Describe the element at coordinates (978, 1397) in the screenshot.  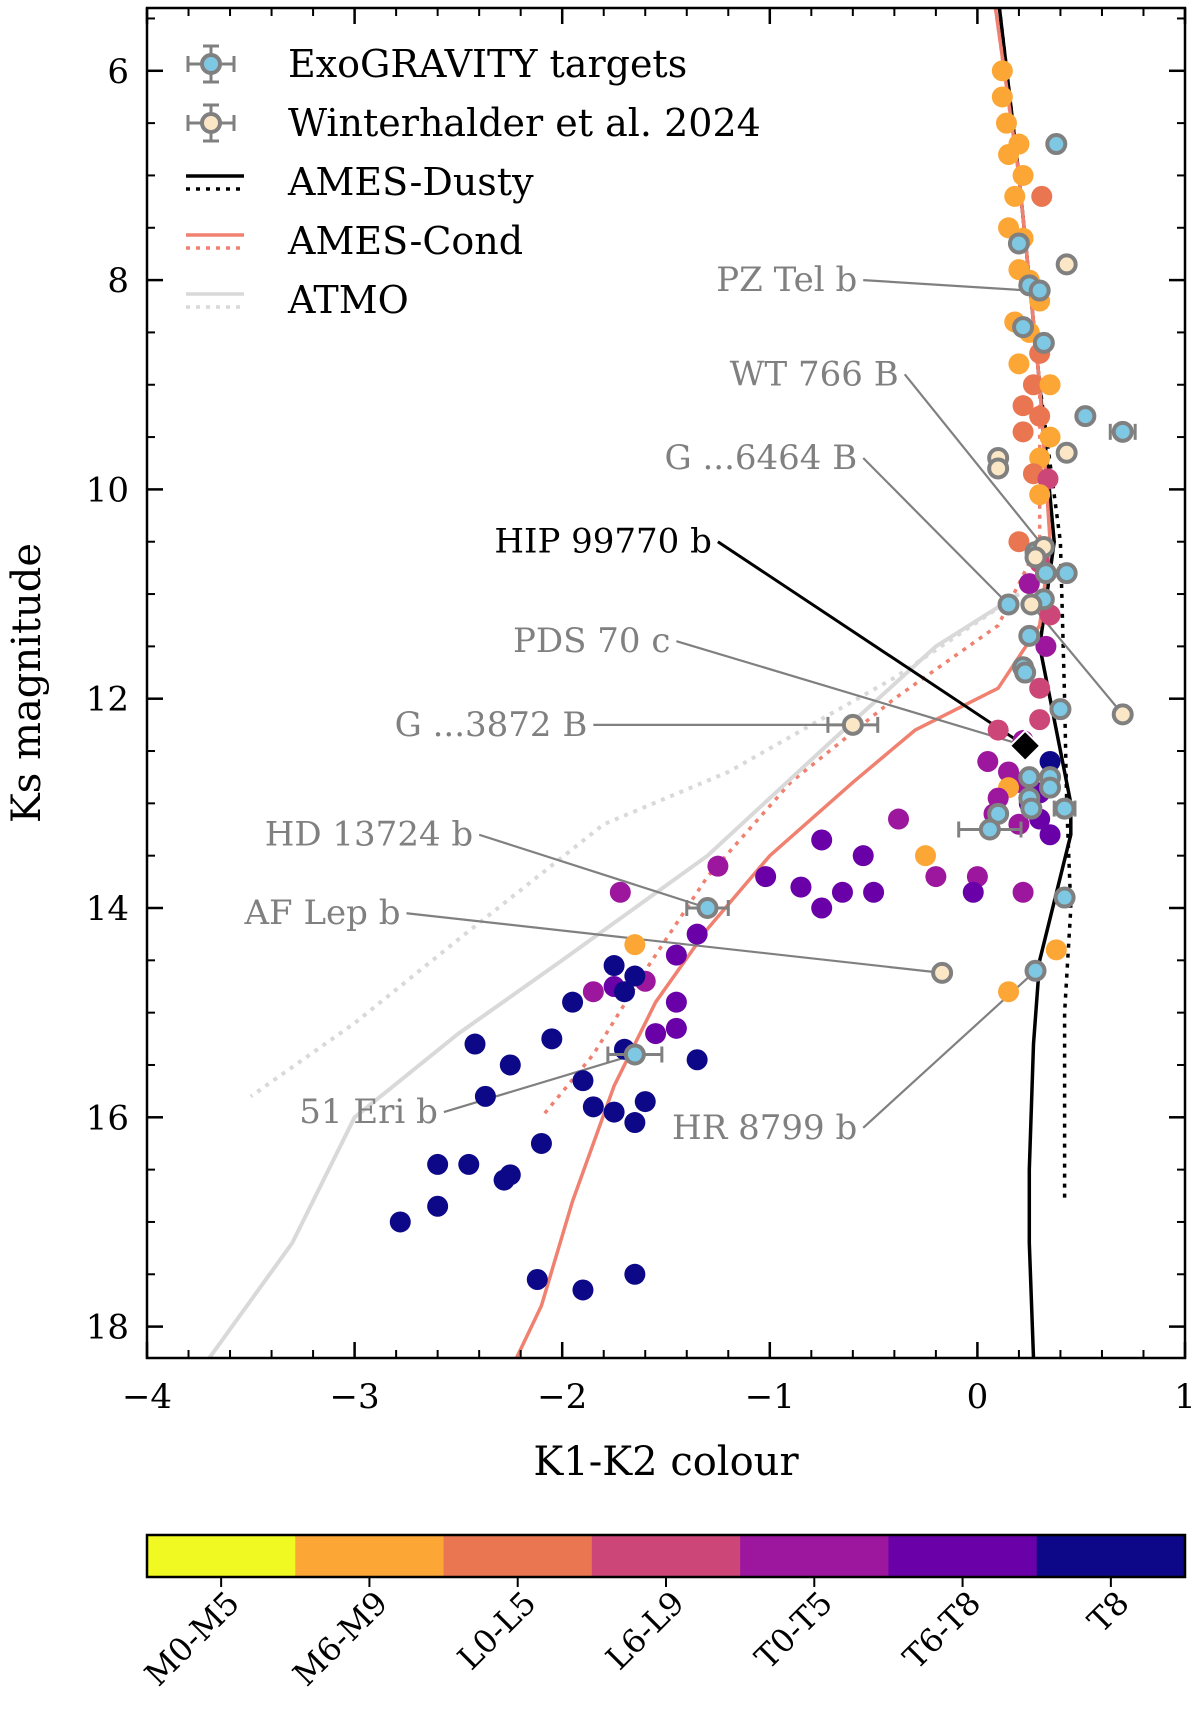
I see `x-tick-label: 0` at that location.